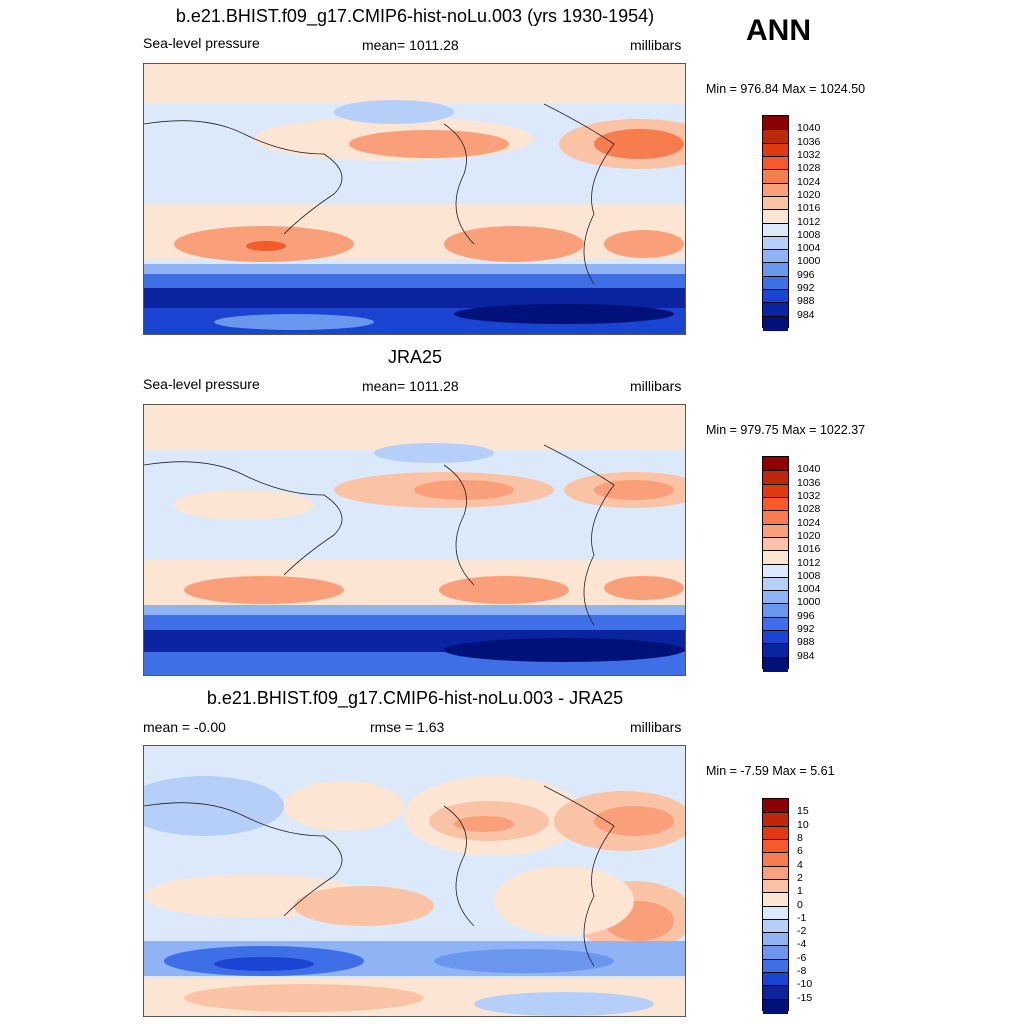 The height and width of the screenshot is (1024, 1024). Describe the element at coordinates (656, 727) in the screenshot. I see `panel-3-units-label: millibars` at that location.